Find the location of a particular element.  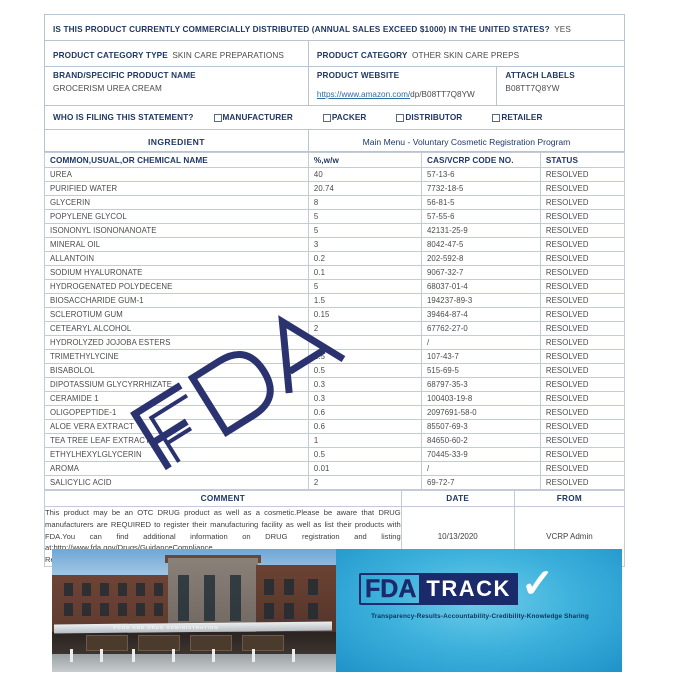

checkbox-label-retailer: RETAILER is located at coordinates (522, 117).